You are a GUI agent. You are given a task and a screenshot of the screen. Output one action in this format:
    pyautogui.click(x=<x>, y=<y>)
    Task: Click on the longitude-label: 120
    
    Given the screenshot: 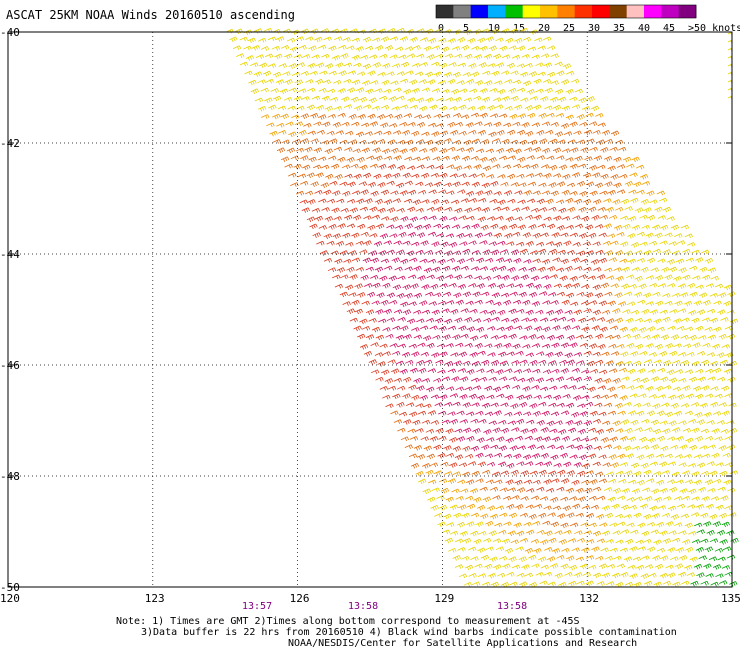 What is the action you would take?
    pyautogui.click(x=10, y=598)
    